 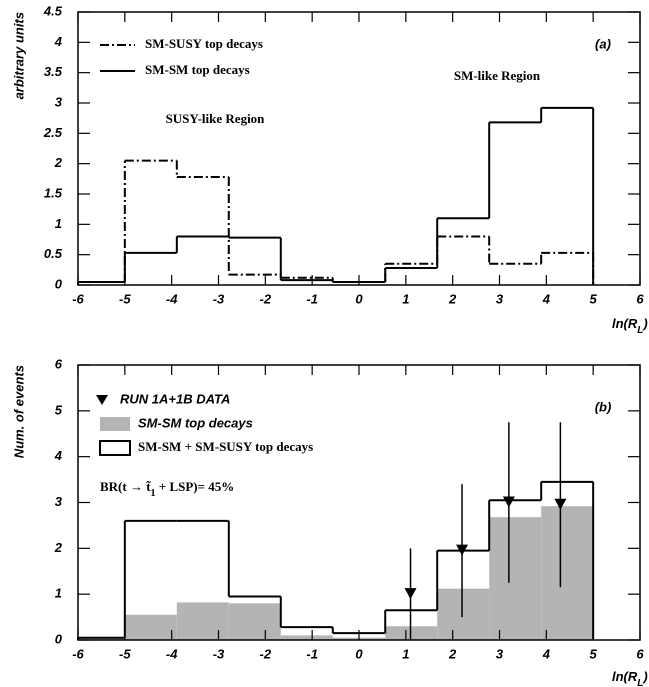 I want to click on annotation: SM-like Region, so click(x=497, y=75).